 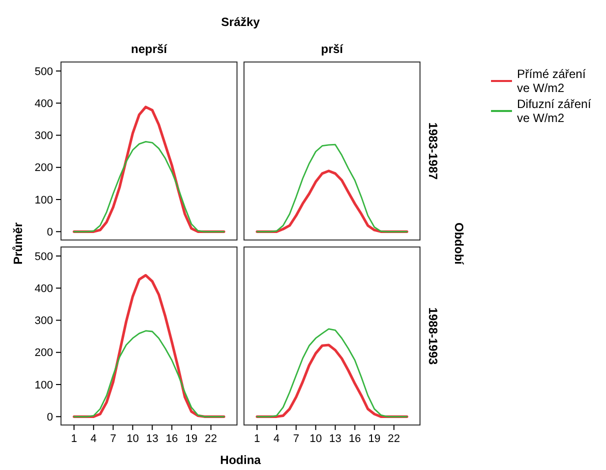 What do you see at coordinates (433, 151) in the screenshot?
I see `y2-axis-title: 1983-1987` at bounding box center [433, 151].